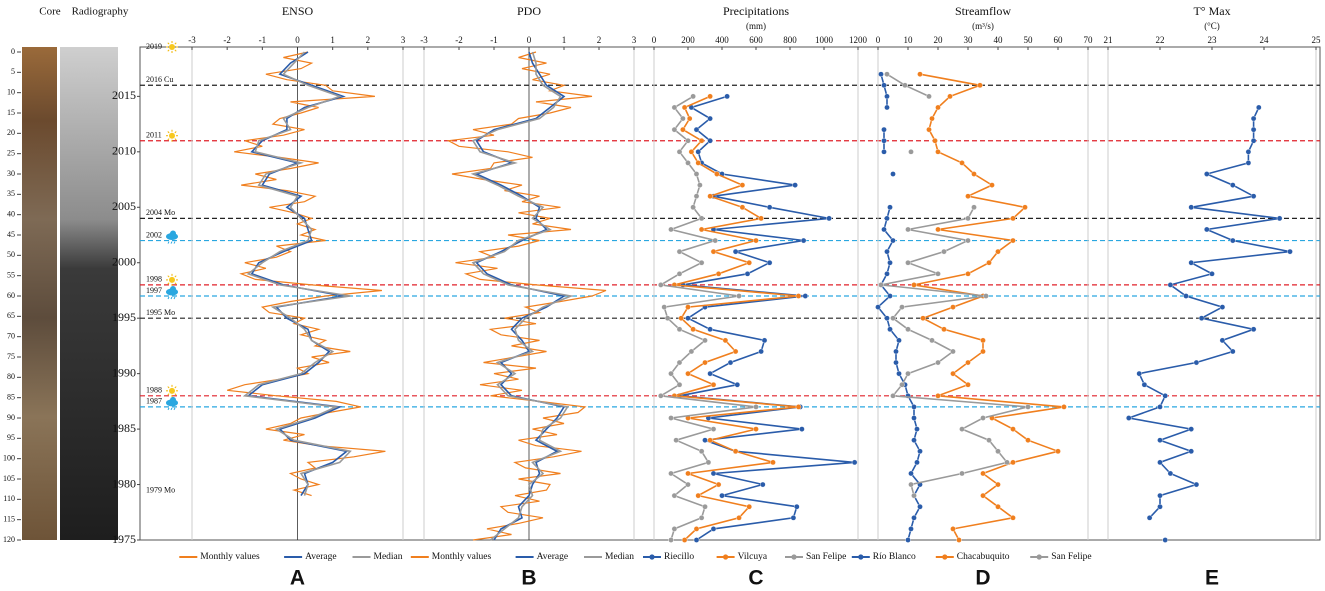 The image size is (1325, 591). I want to click on panel-title: T° Max, so click(1211, 11).